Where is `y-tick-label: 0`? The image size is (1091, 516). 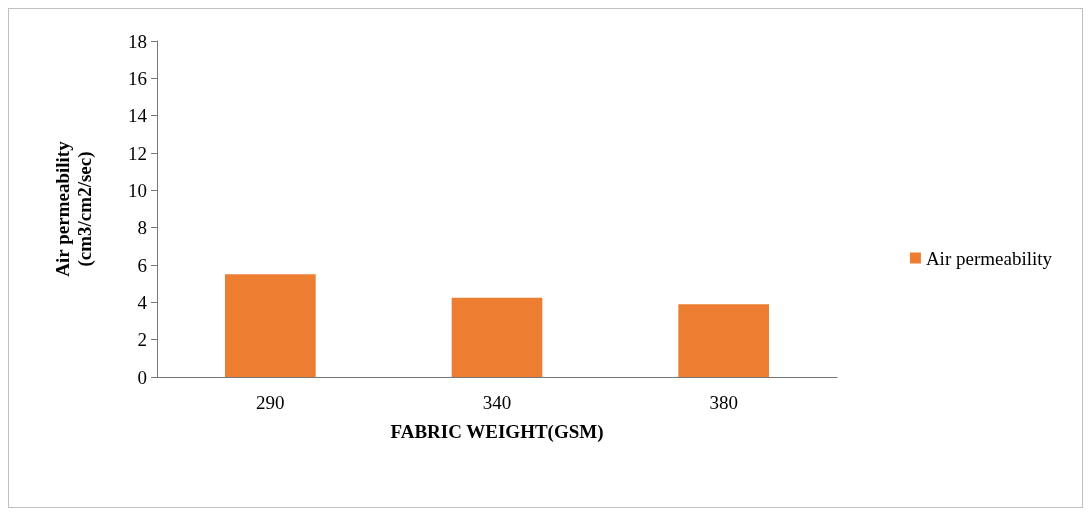 y-tick-label: 0 is located at coordinates (142, 377).